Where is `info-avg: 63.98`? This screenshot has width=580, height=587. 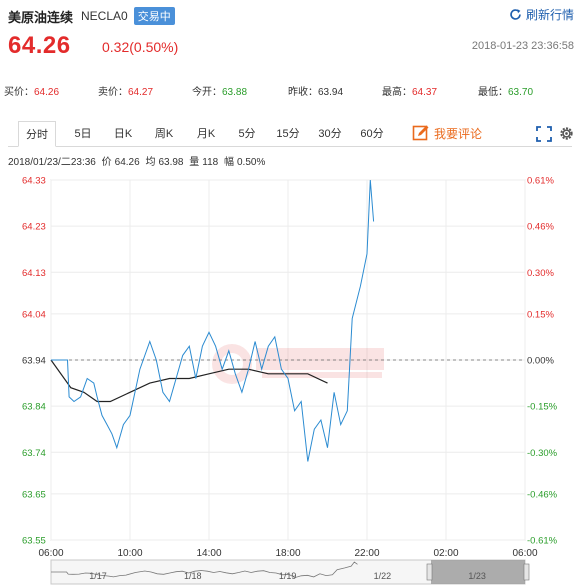 info-avg: 63.98 is located at coordinates (171, 162).